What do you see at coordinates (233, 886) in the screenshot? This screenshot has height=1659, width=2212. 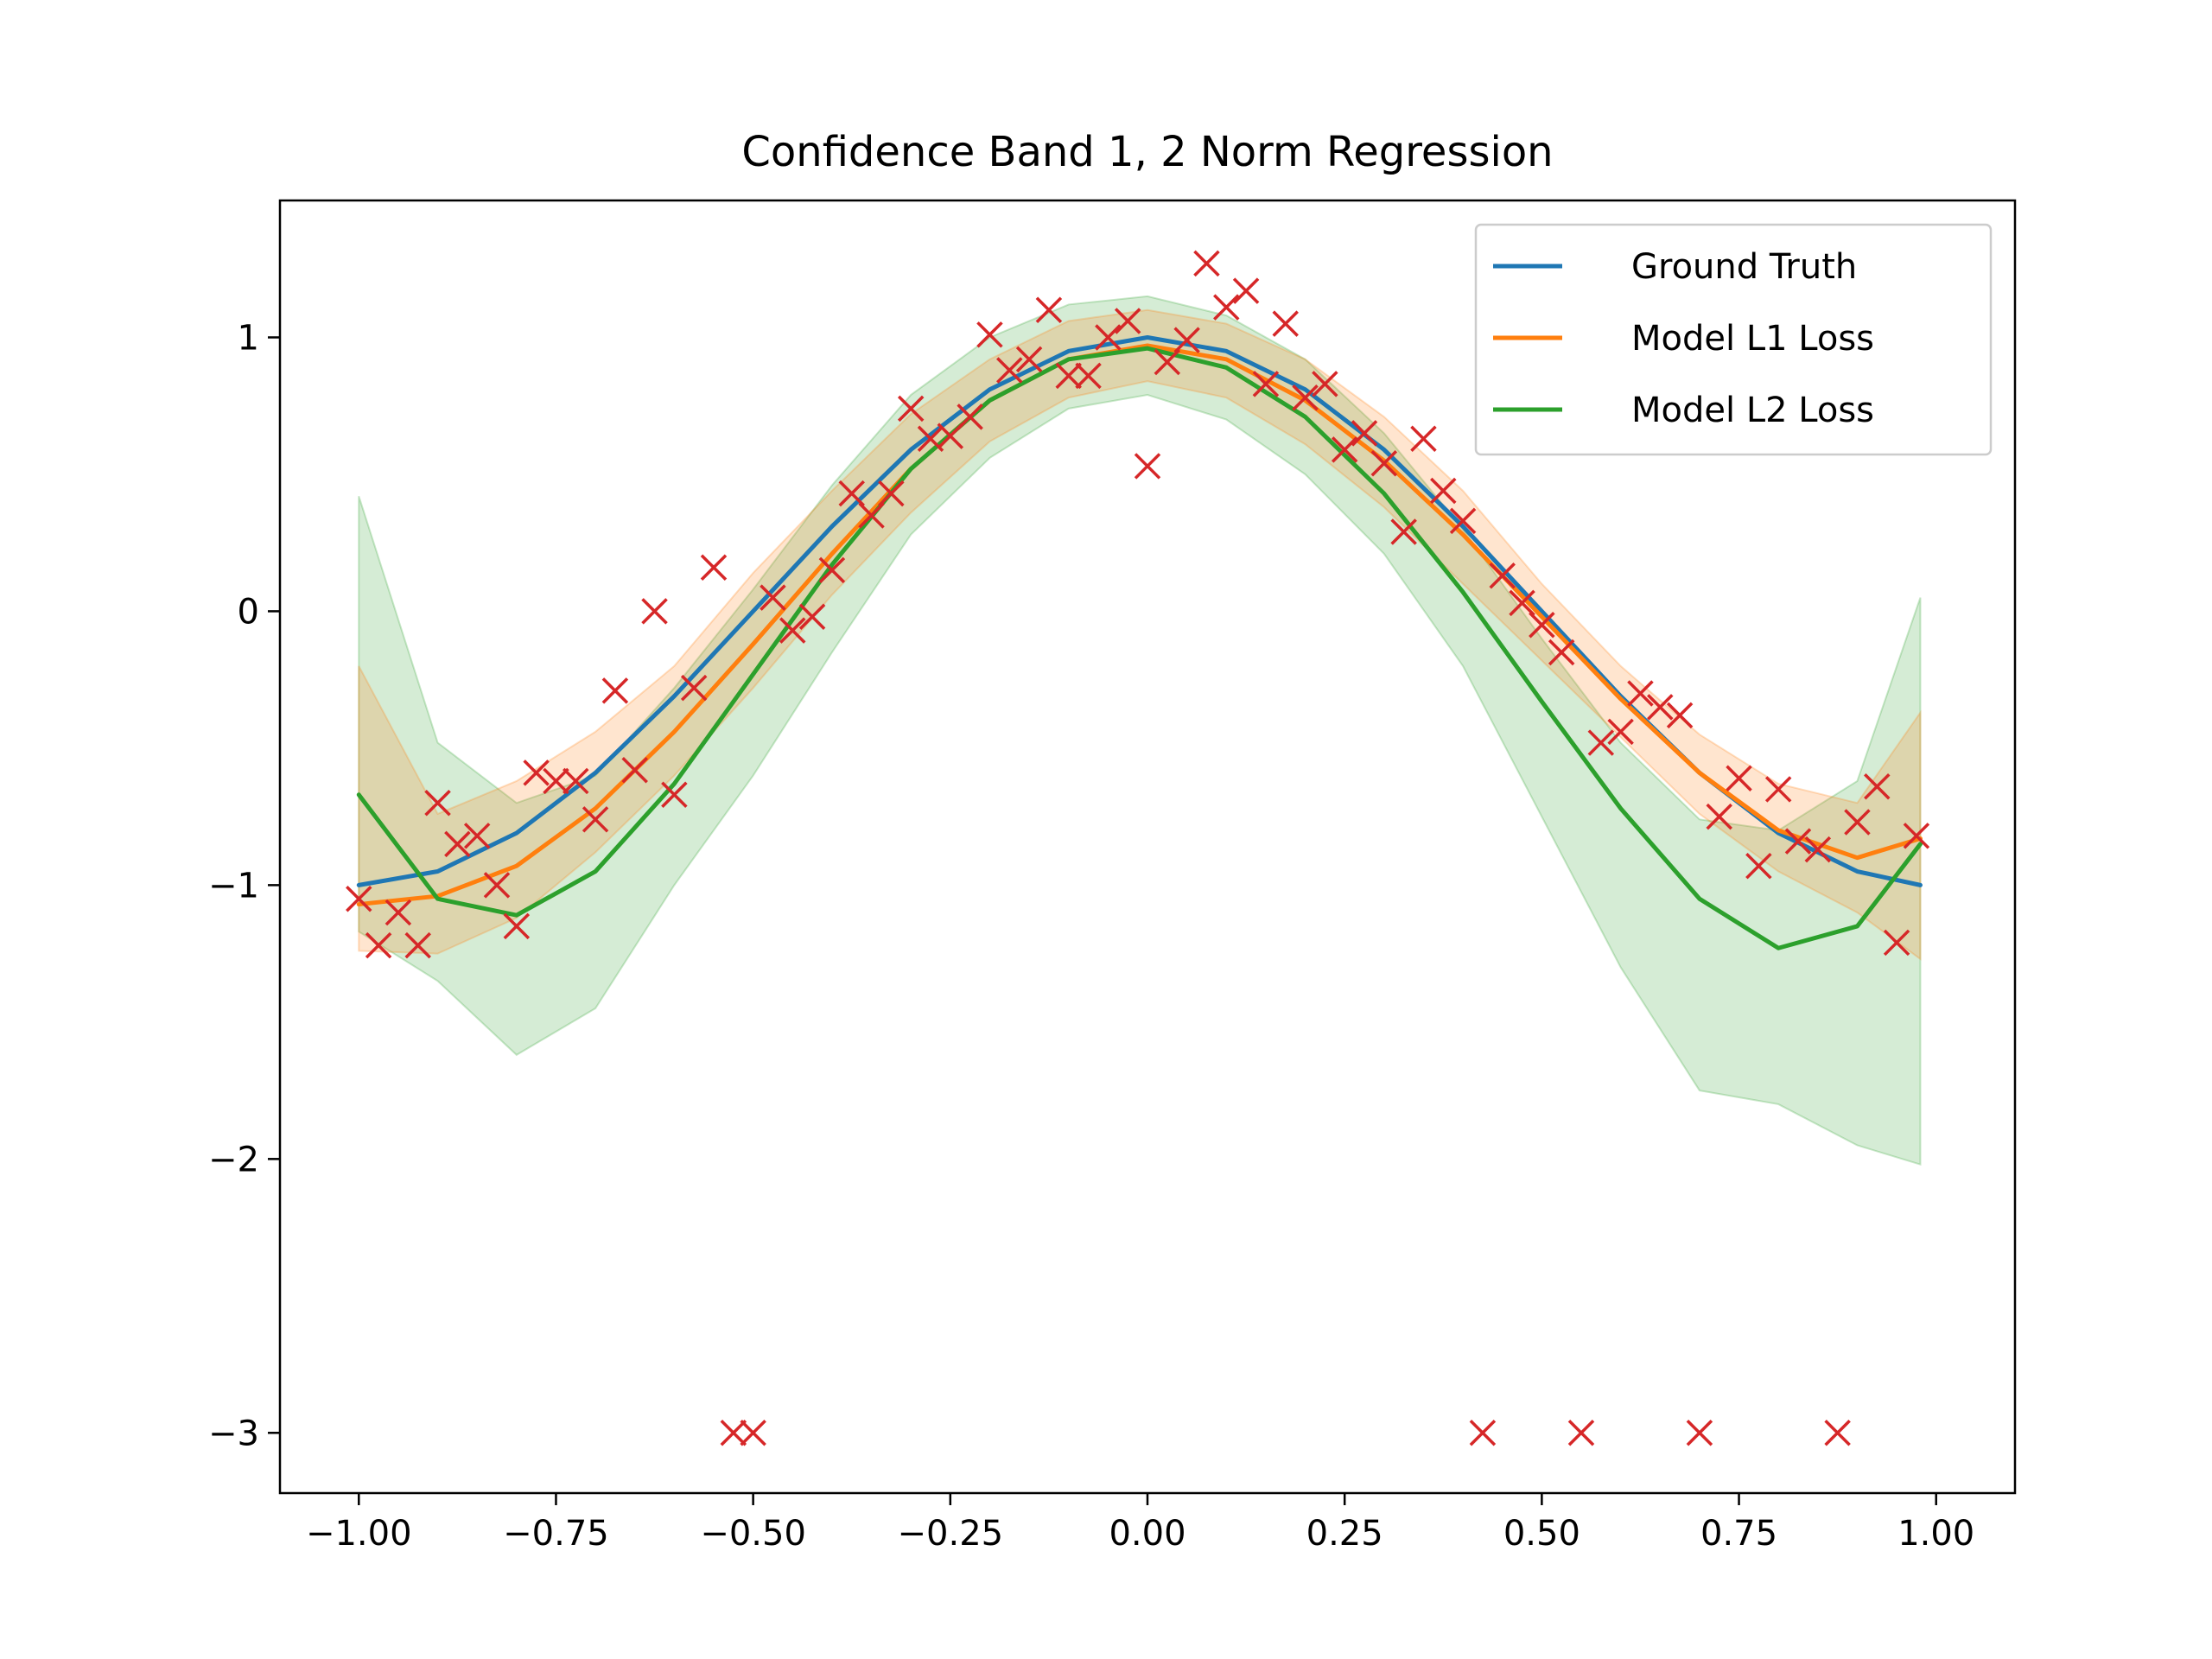 I see `y-tick-label: −1` at bounding box center [233, 886].